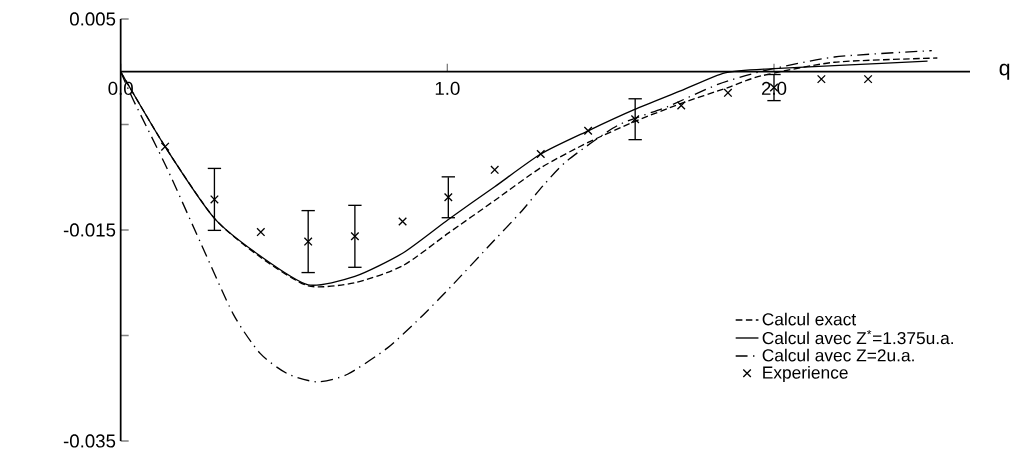 The width and height of the screenshot is (1021, 459). What do you see at coordinates (838, 355) in the screenshot?
I see `legend-label: Calcul avec Z=2u.a.` at bounding box center [838, 355].